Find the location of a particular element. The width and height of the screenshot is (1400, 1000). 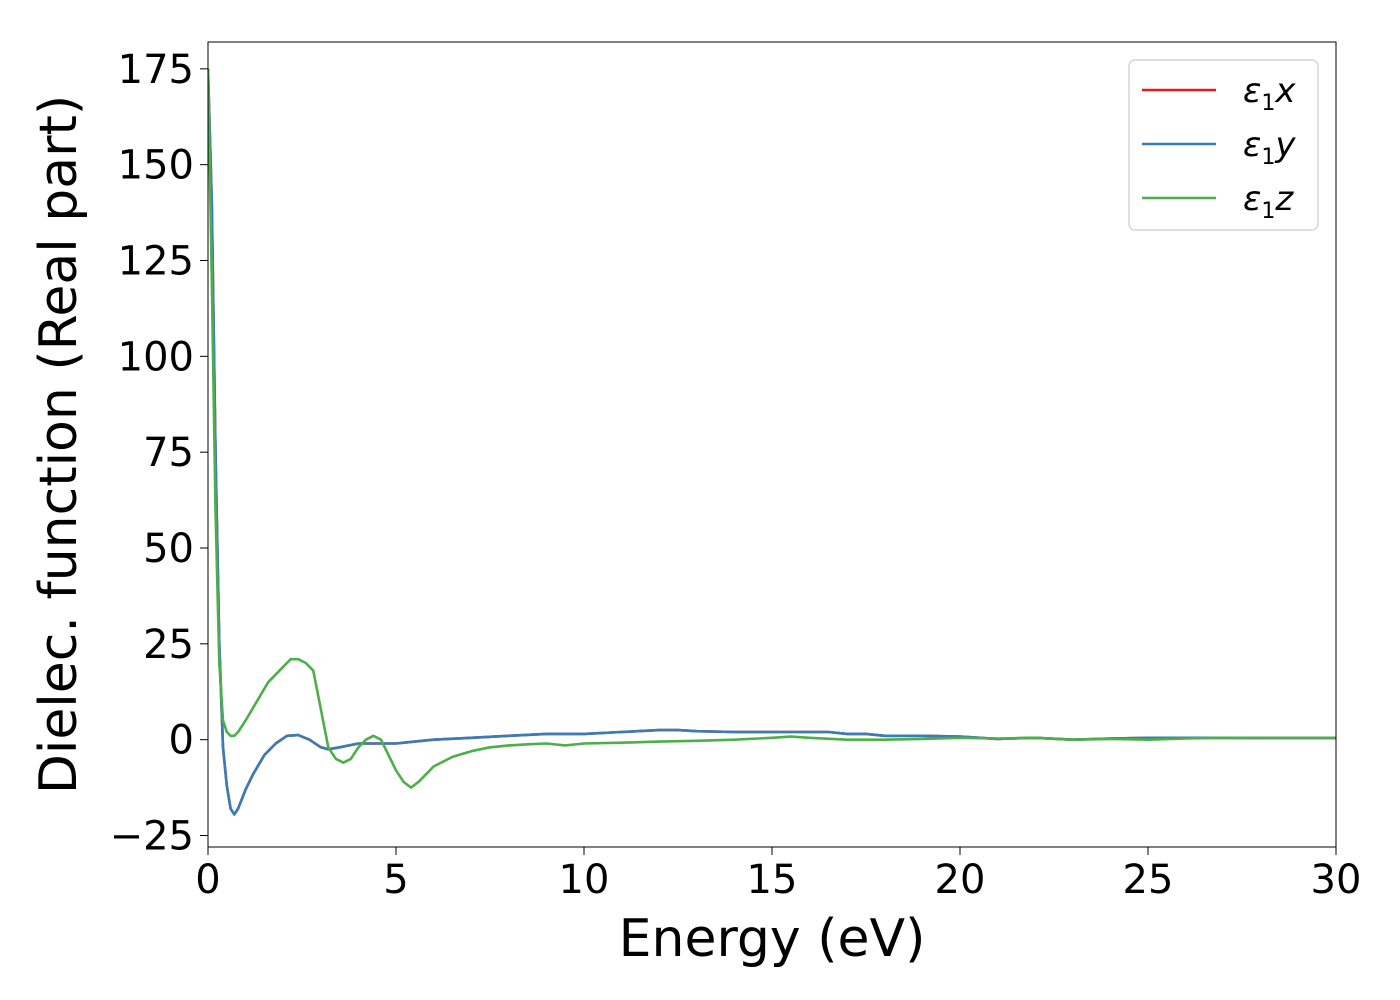

y-tick-label: 0 is located at coordinates (181, 741).